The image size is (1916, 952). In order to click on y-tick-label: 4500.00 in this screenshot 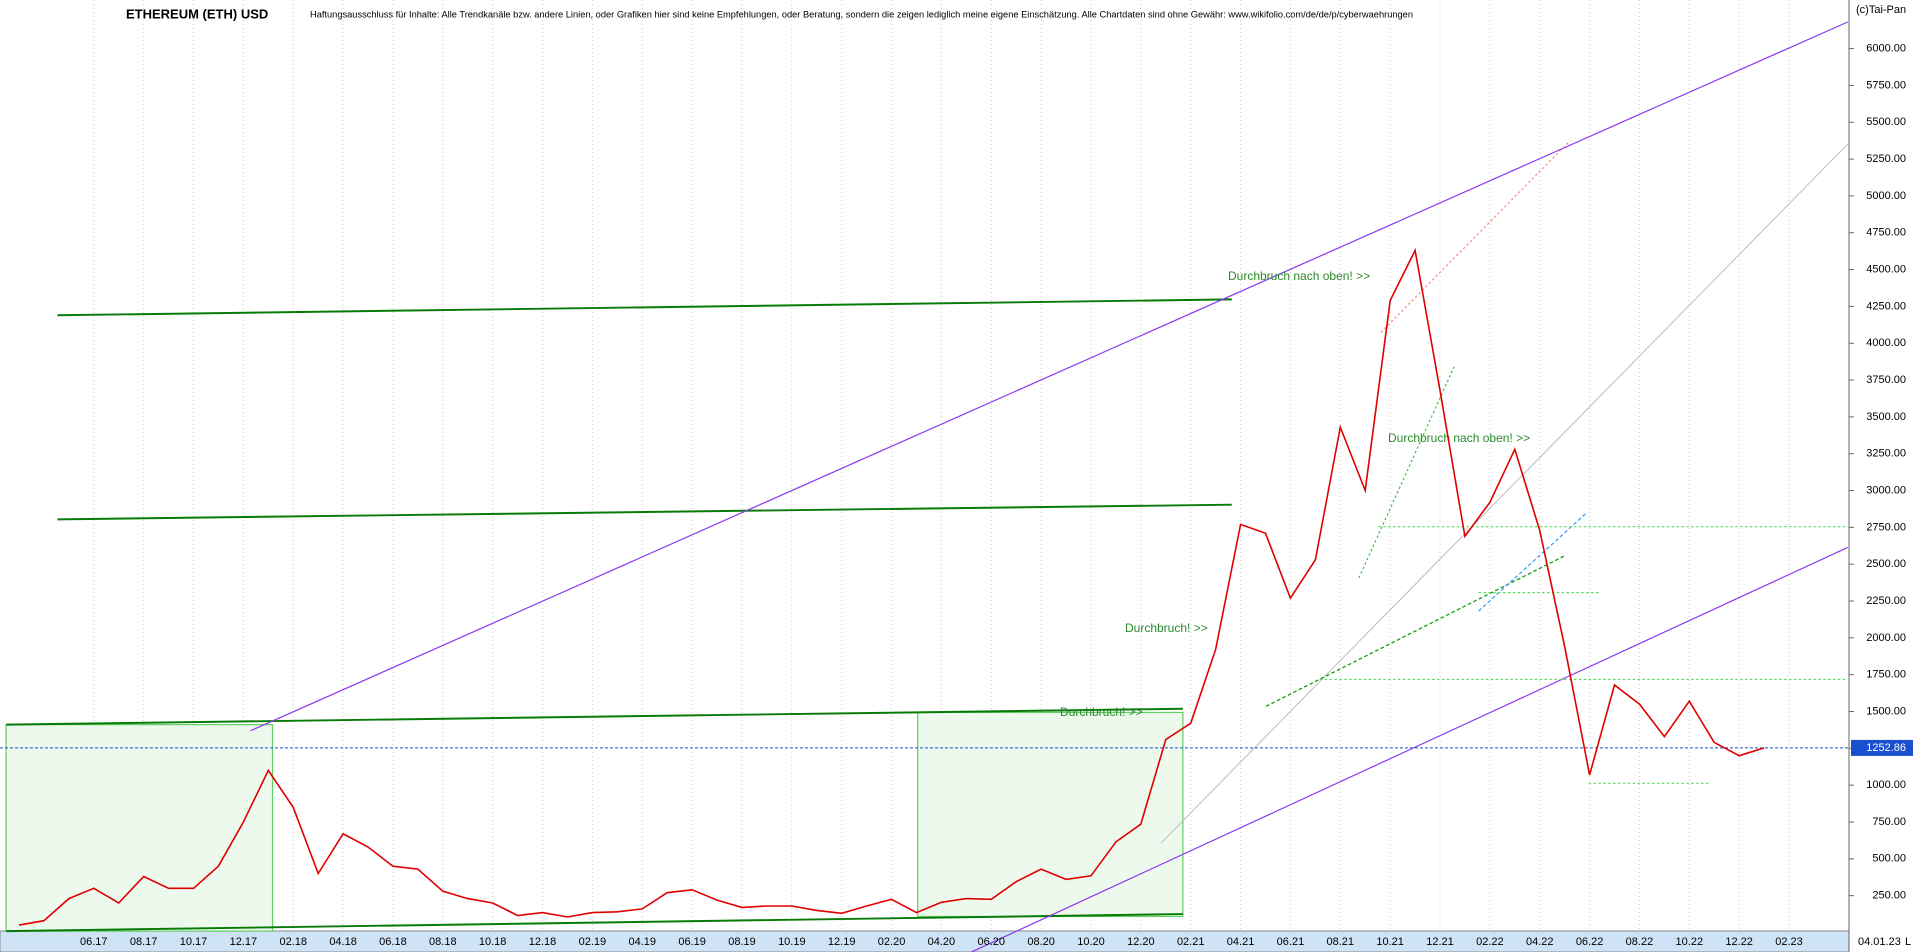, I will do `click(1886, 269)`.